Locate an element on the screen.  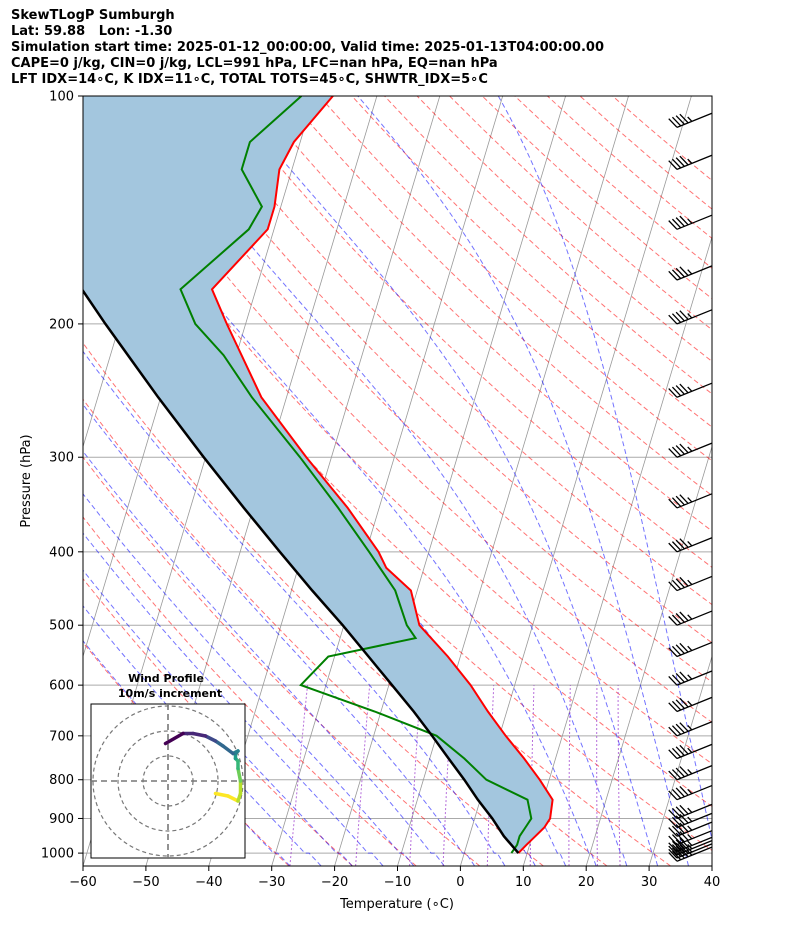
y-tick-label: 400 is located at coordinates (61, 552).